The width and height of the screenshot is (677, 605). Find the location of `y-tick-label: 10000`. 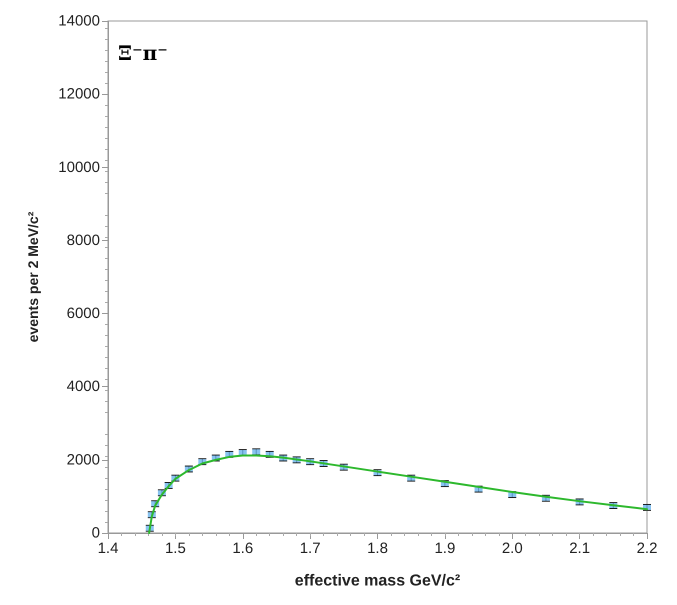

y-tick-label: 10000 is located at coordinates (79, 167).